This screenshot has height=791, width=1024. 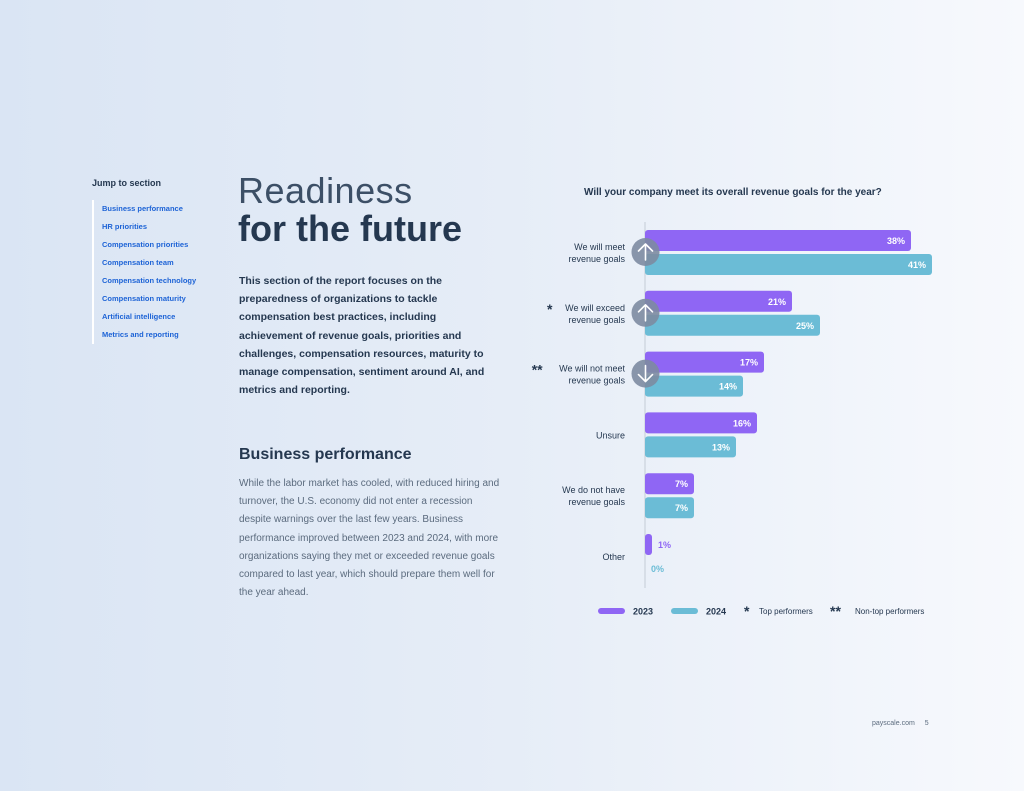 I want to click on data-label: 38%, so click(x=896, y=241).